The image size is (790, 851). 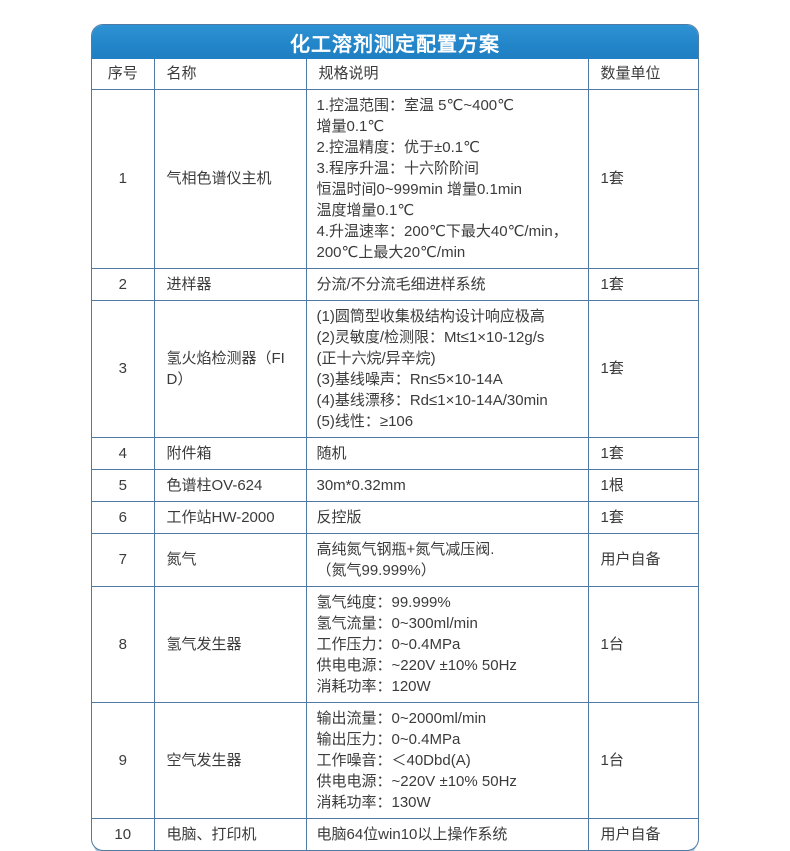 I want to click on row-spec-cell: 随机, so click(x=447, y=453).